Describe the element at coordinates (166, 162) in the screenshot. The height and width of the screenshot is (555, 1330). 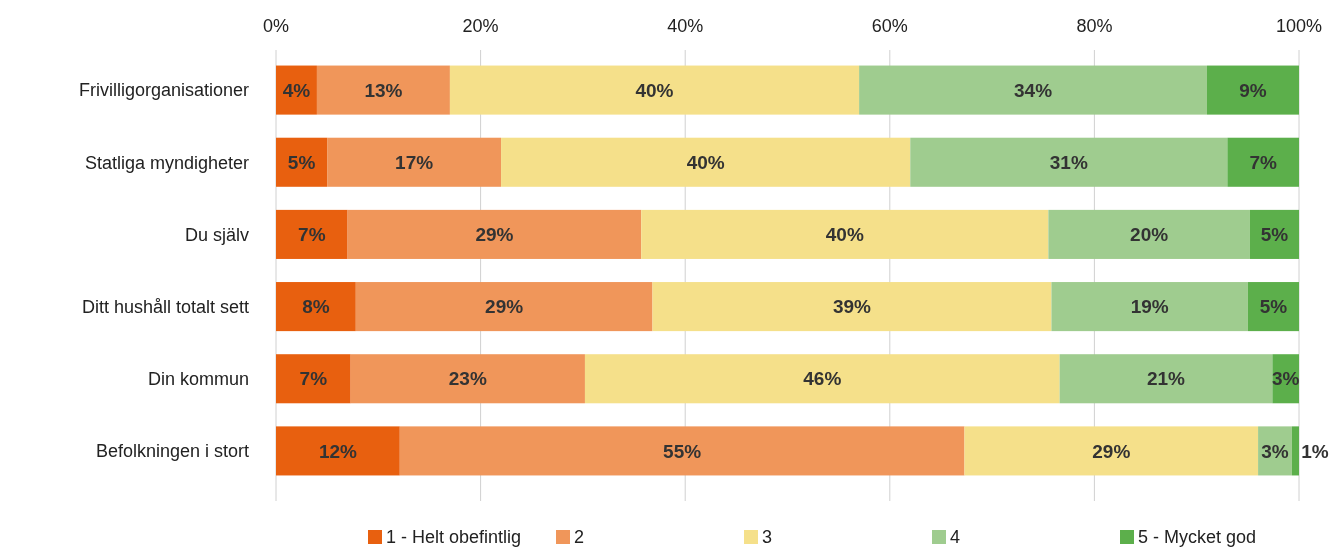
I see `y-tick-label: Statliga myndigheter` at that location.